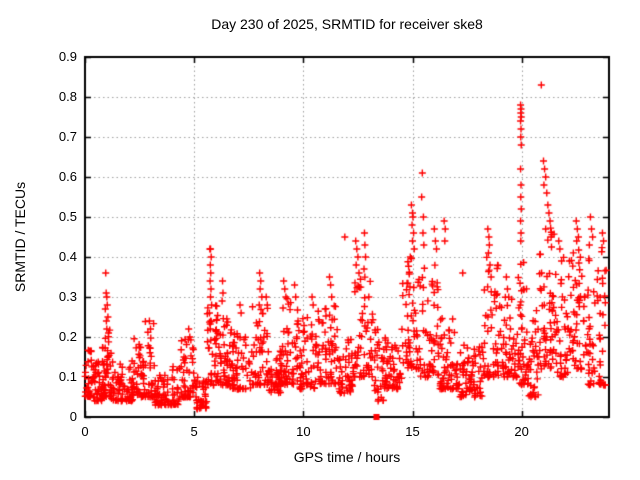  What do you see at coordinates (20, 237) in the screenshot?
I see `y-axis-label: SRMTID / TECUs` at bounding box center [20, 237].